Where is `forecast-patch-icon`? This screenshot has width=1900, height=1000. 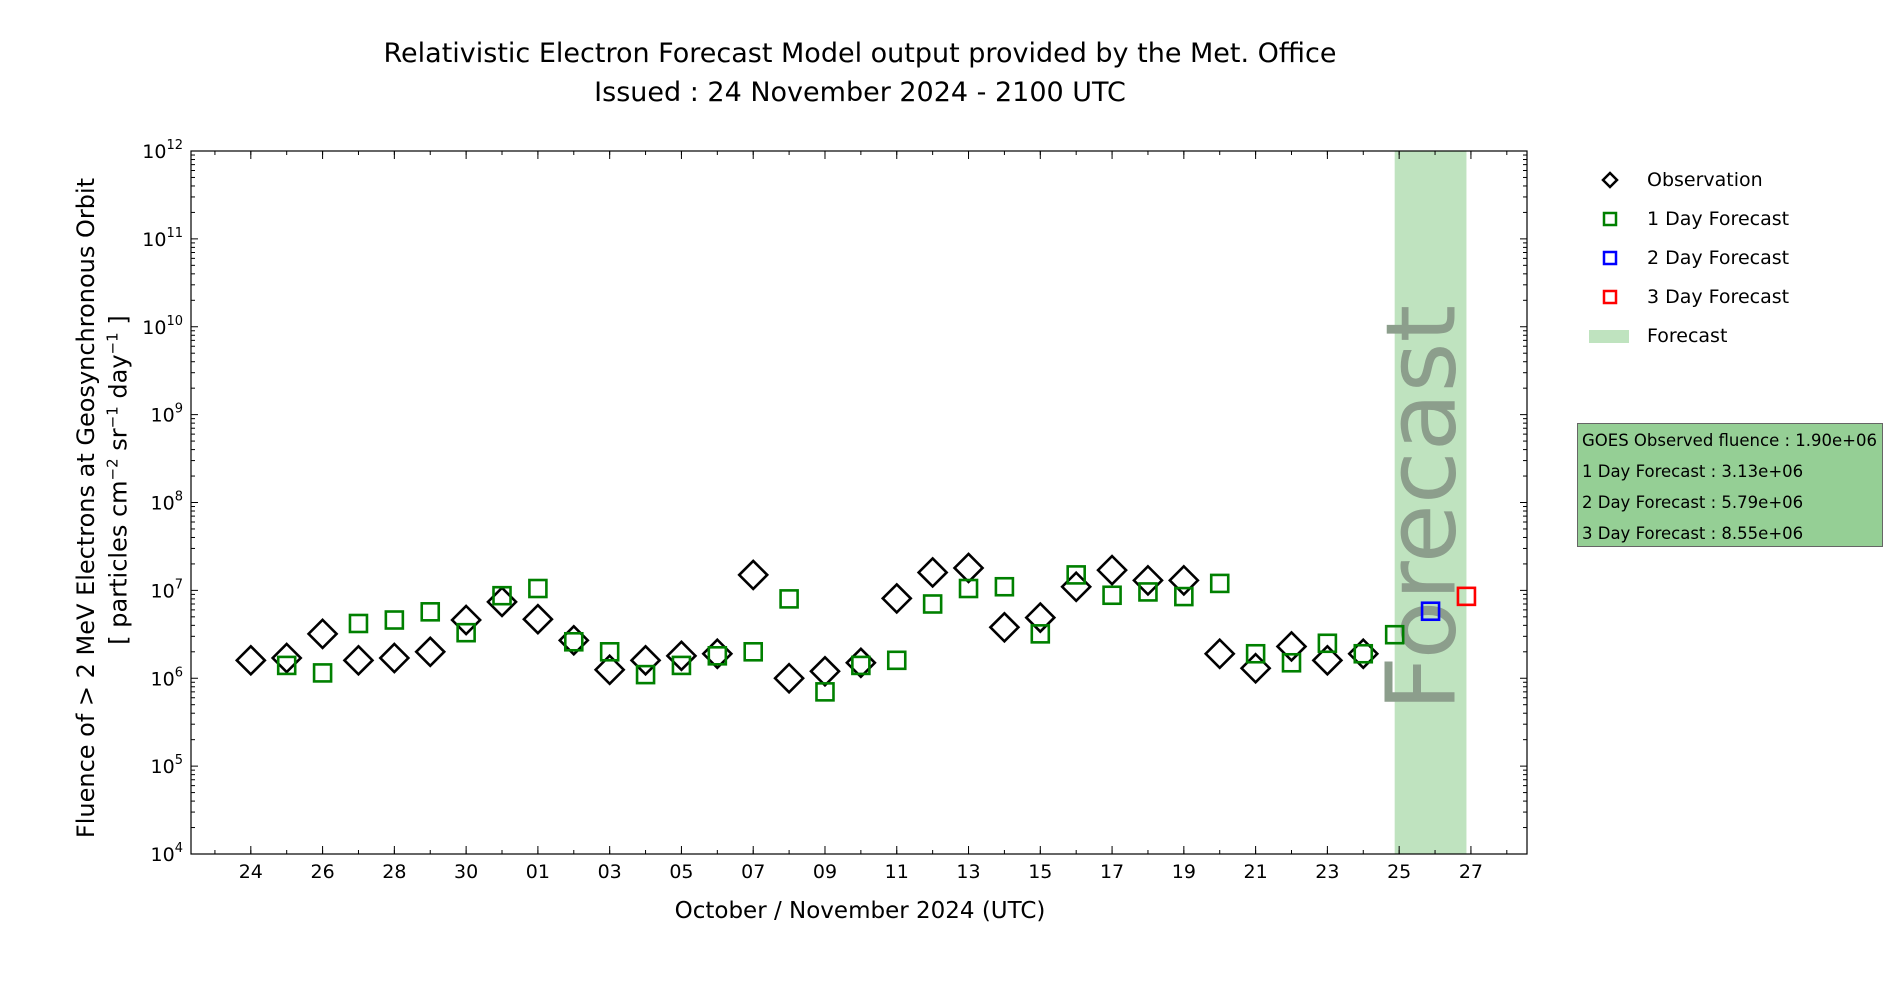 forecast-patch-icon is located at coordinates (1610, 336).